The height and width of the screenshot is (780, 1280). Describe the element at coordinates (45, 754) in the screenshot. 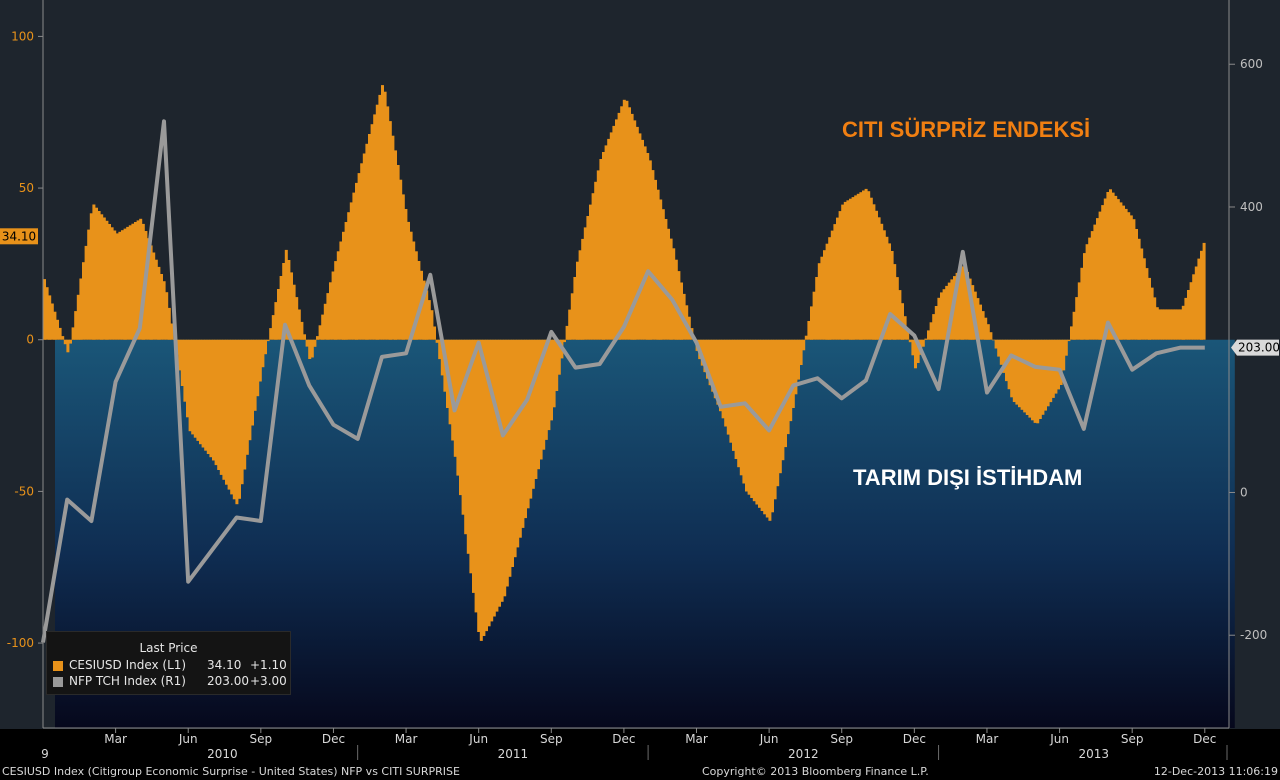

I see `year-label: 9` at that location.